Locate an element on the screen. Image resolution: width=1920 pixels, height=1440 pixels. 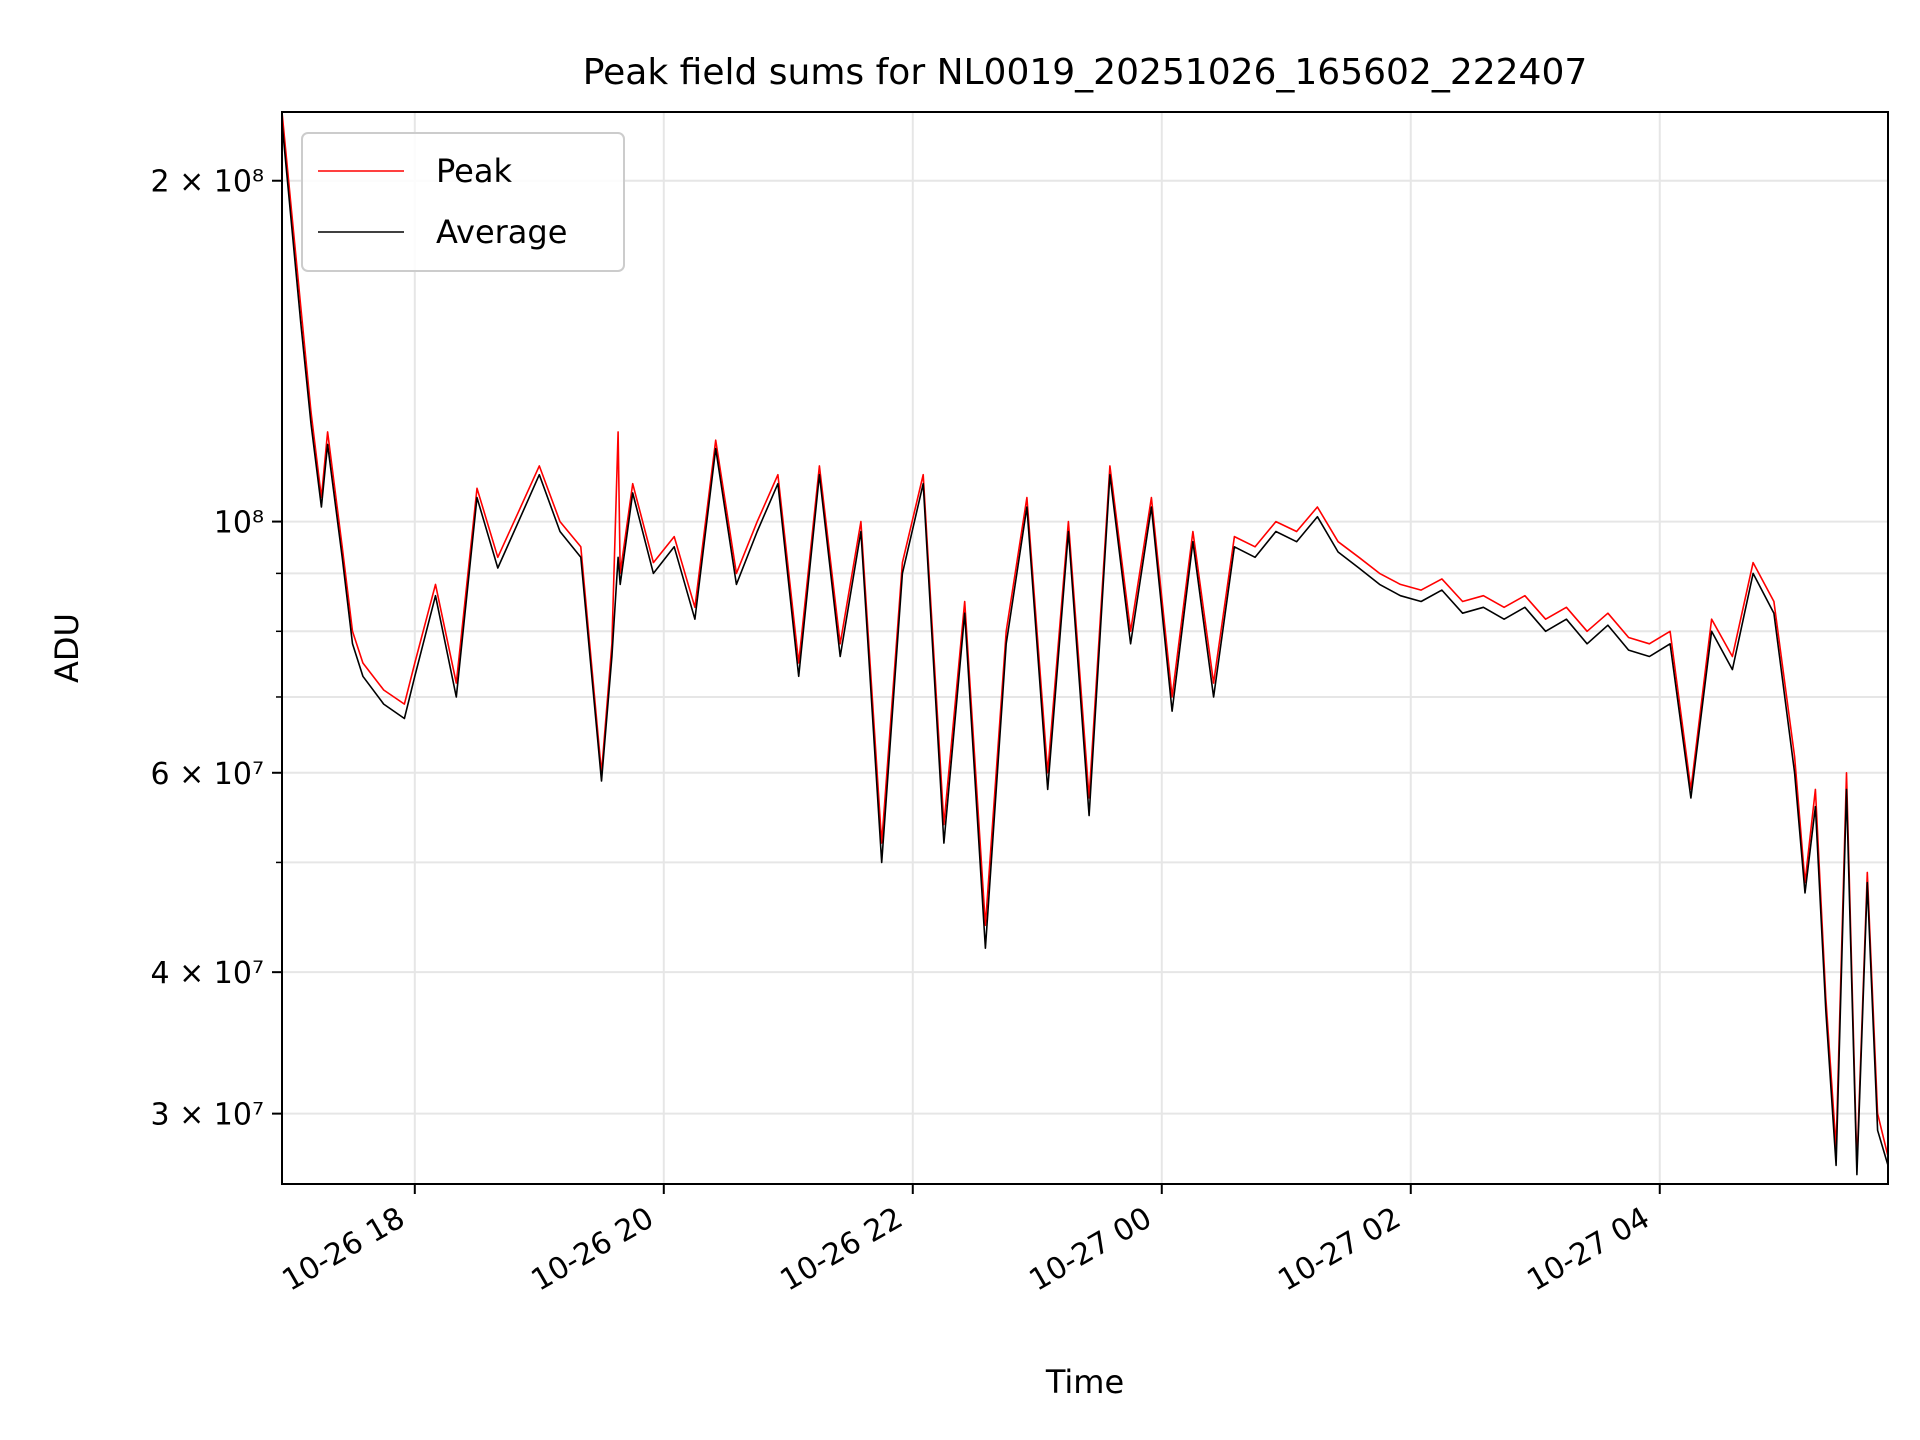
legend: Peak Average is located at coordinates (463, 202).